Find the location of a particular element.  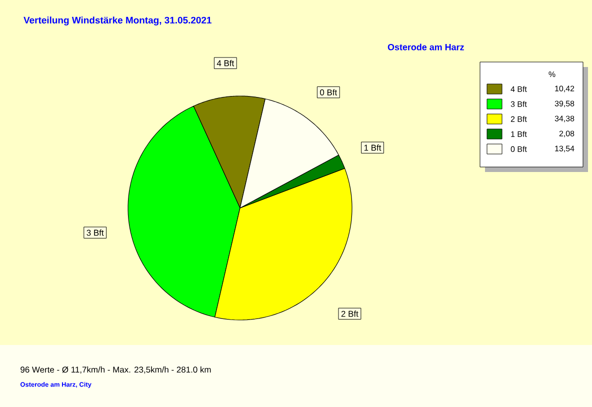

slice-label: 1 Bft is located at coordinates (373, 147).